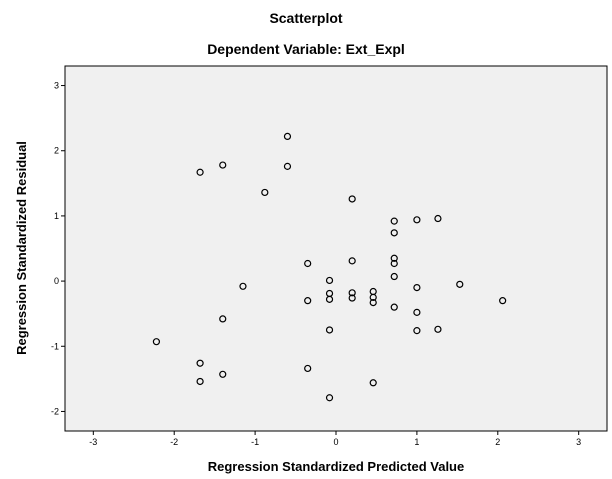  Describe the element at coordinates (336, 466) in the screenshot. I see `x-axis-title: Regression Standardized Predicted Value` at that location.